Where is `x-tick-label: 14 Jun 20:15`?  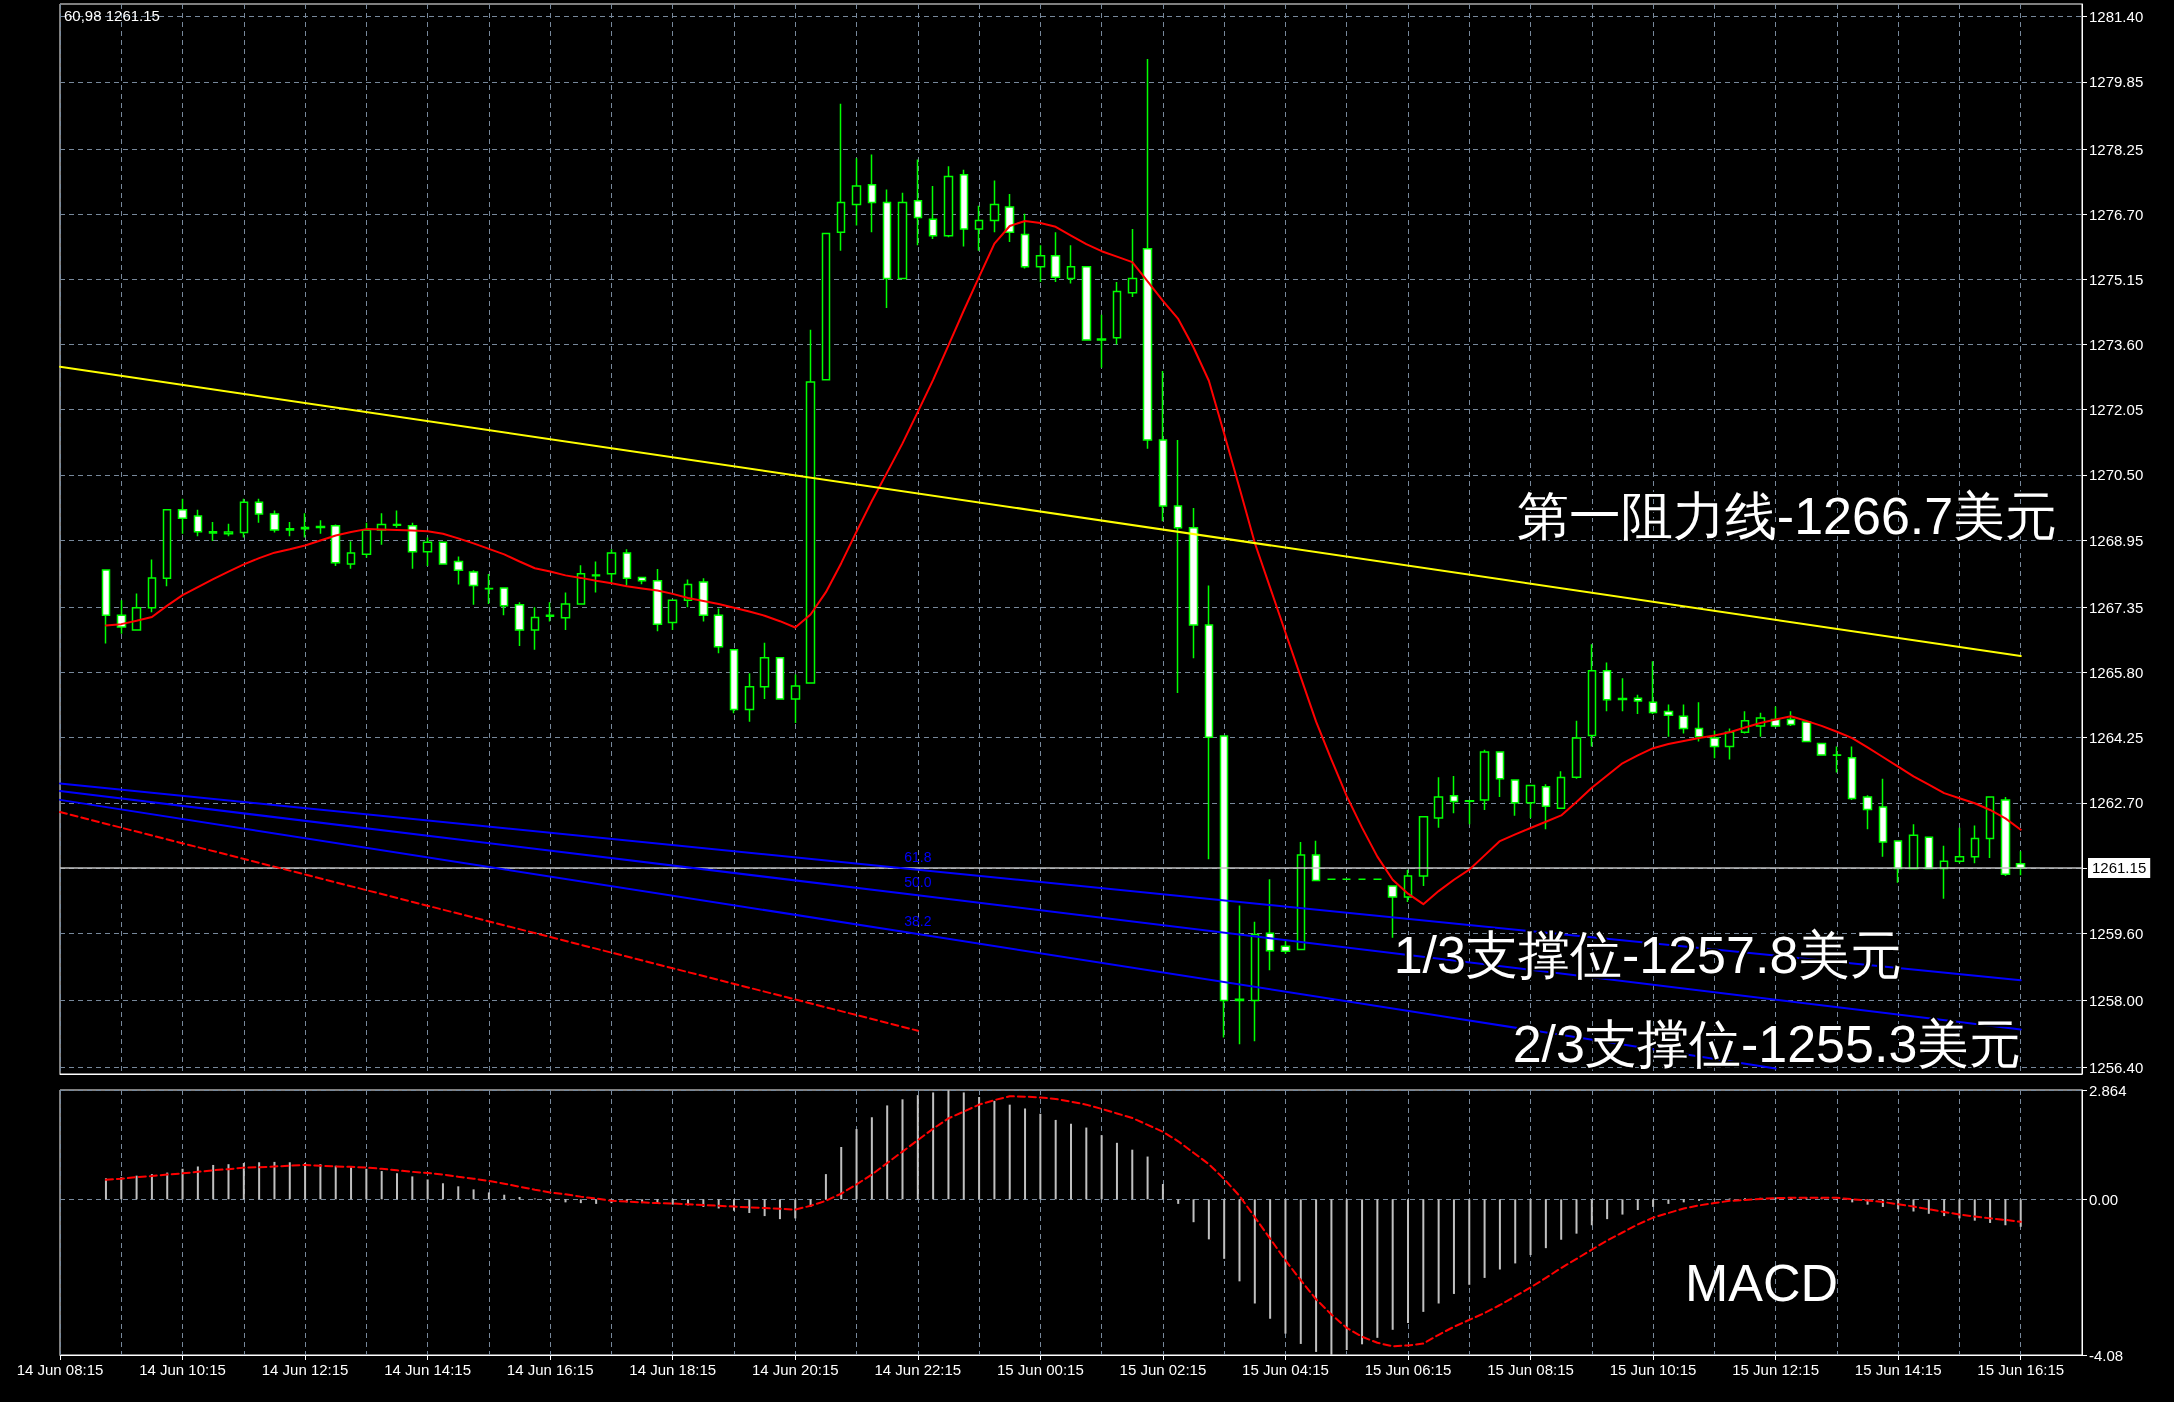
x-tick-label: 14 Jun 20:15 is located at coordinates (795, 1369).